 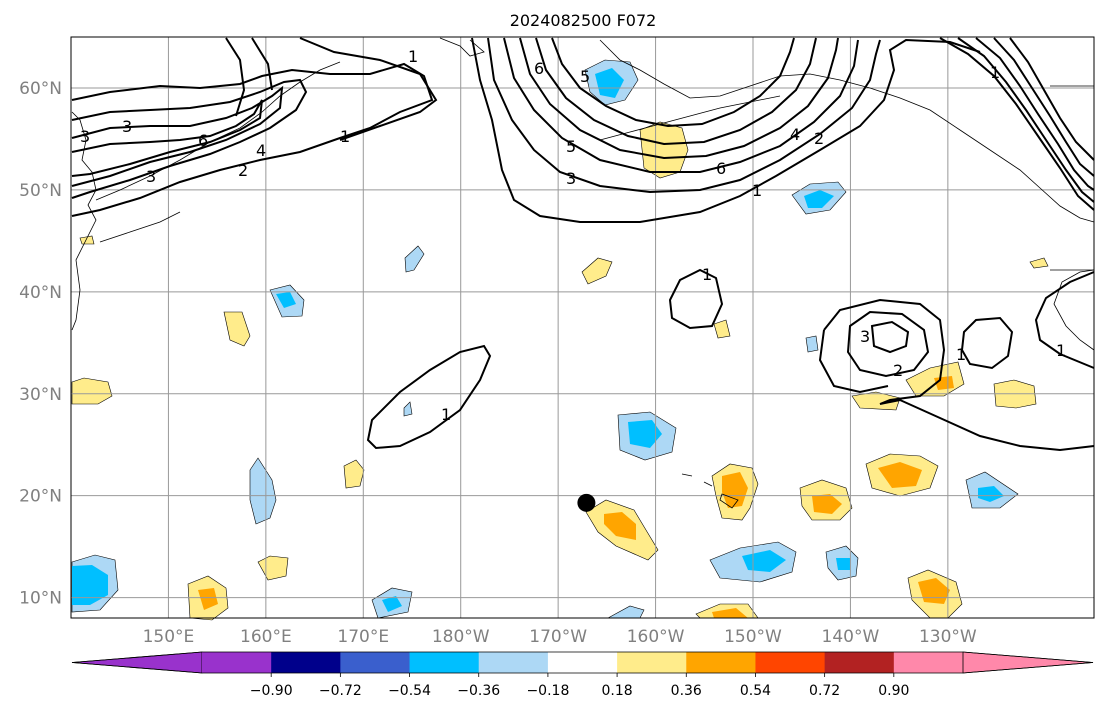 I want to click on contour-2-nw, so click(x=189, y=138).